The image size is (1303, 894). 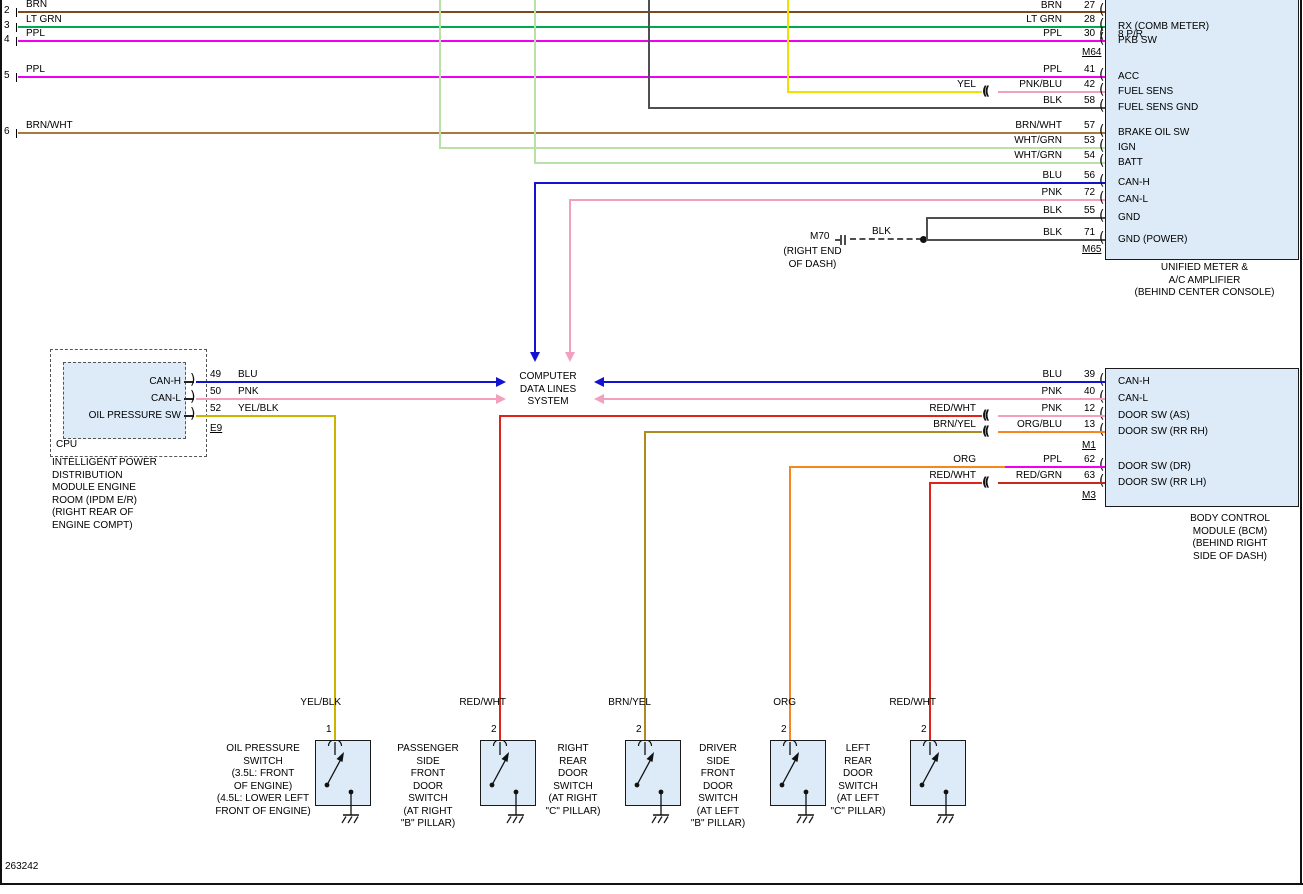 What do you see at coordinates (346, 382) in the screenshot?
I see `wire-blu-ipdm-canh` at bounding box center [346, 382].